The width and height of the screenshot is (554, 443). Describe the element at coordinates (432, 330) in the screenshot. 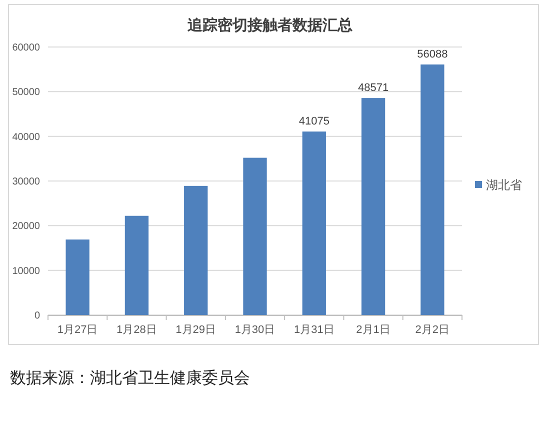

I see `x-tick-label: 2月2日` at that location.